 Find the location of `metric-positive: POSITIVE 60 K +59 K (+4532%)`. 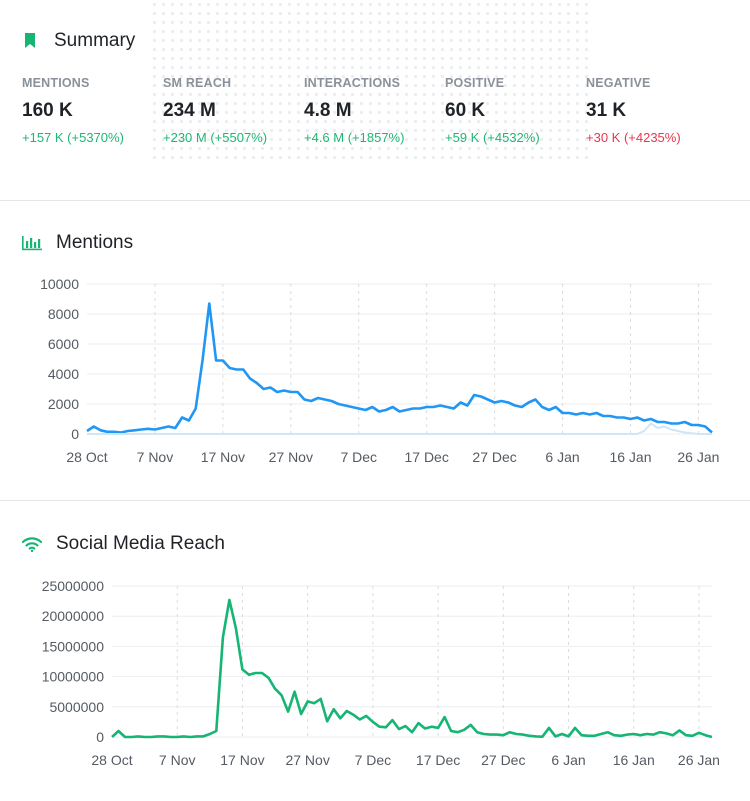

metric-positive: POSITIVE 60 K +59 K (+4532%) is located at coordinates (515, 110).